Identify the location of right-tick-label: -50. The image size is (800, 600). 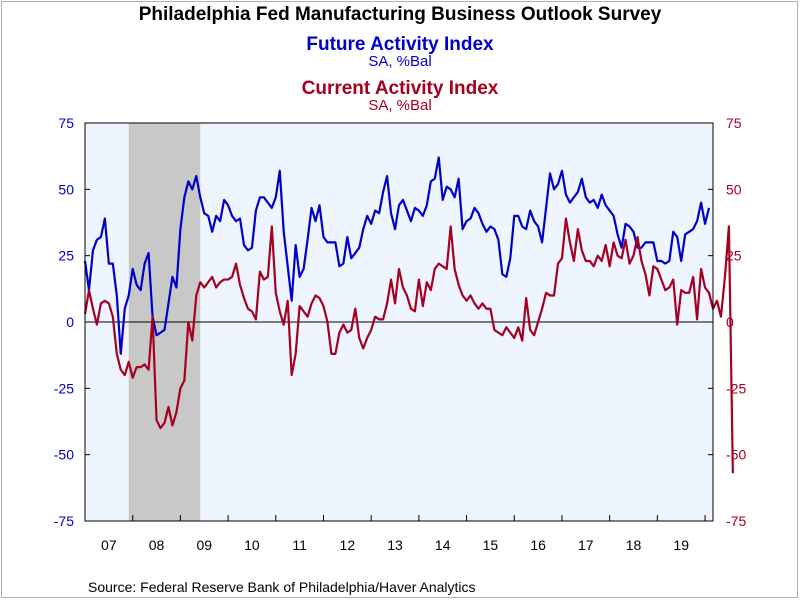
(736, 455).